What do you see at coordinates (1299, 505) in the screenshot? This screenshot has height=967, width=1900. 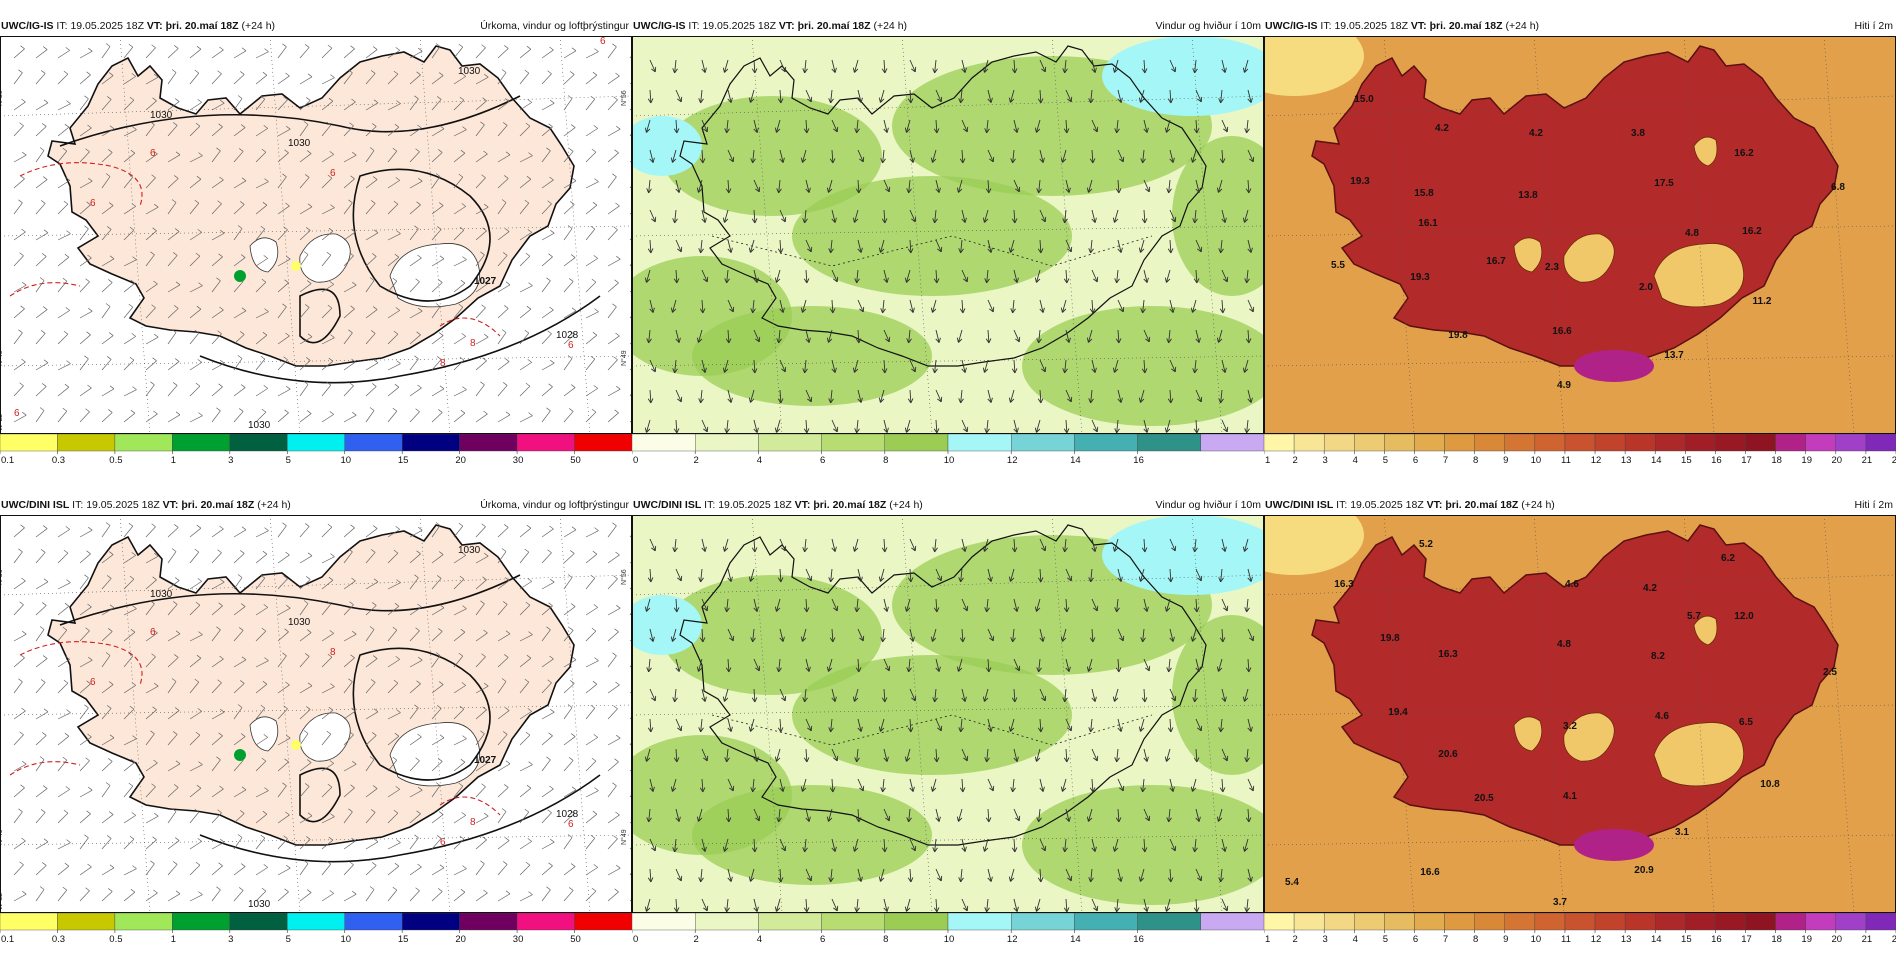 I see `model-name: UWC/DINI ISL` at bounding box center [1299, 505].